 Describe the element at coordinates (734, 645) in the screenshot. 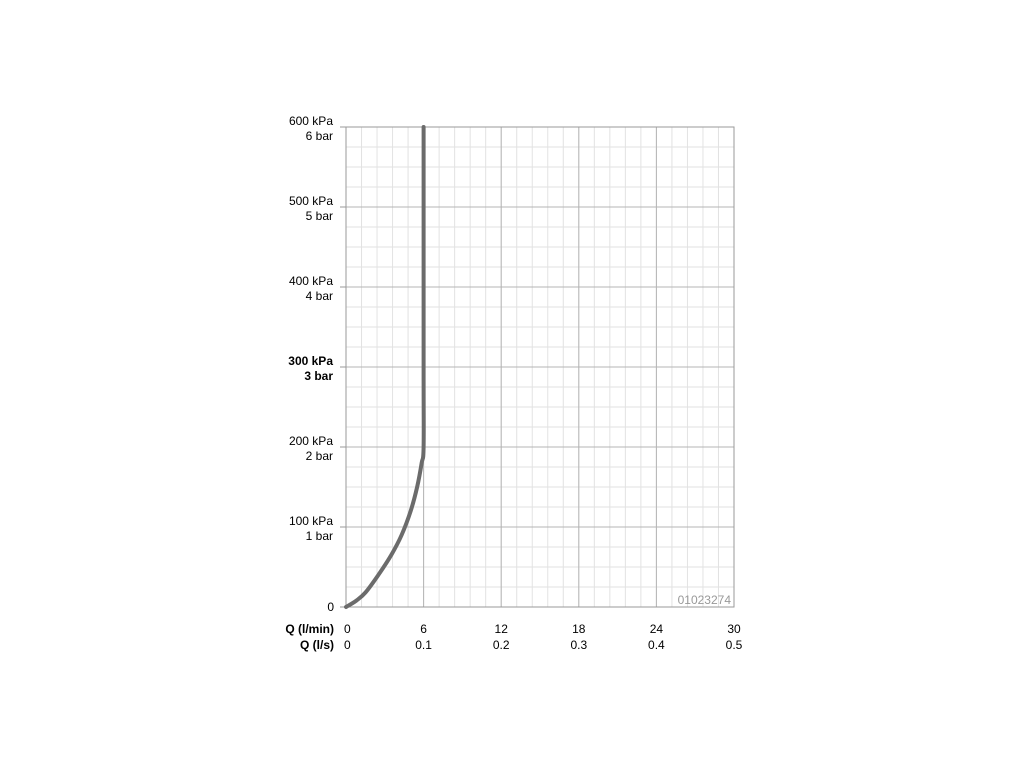

I see `x-tick-label: 0.5` at that location.